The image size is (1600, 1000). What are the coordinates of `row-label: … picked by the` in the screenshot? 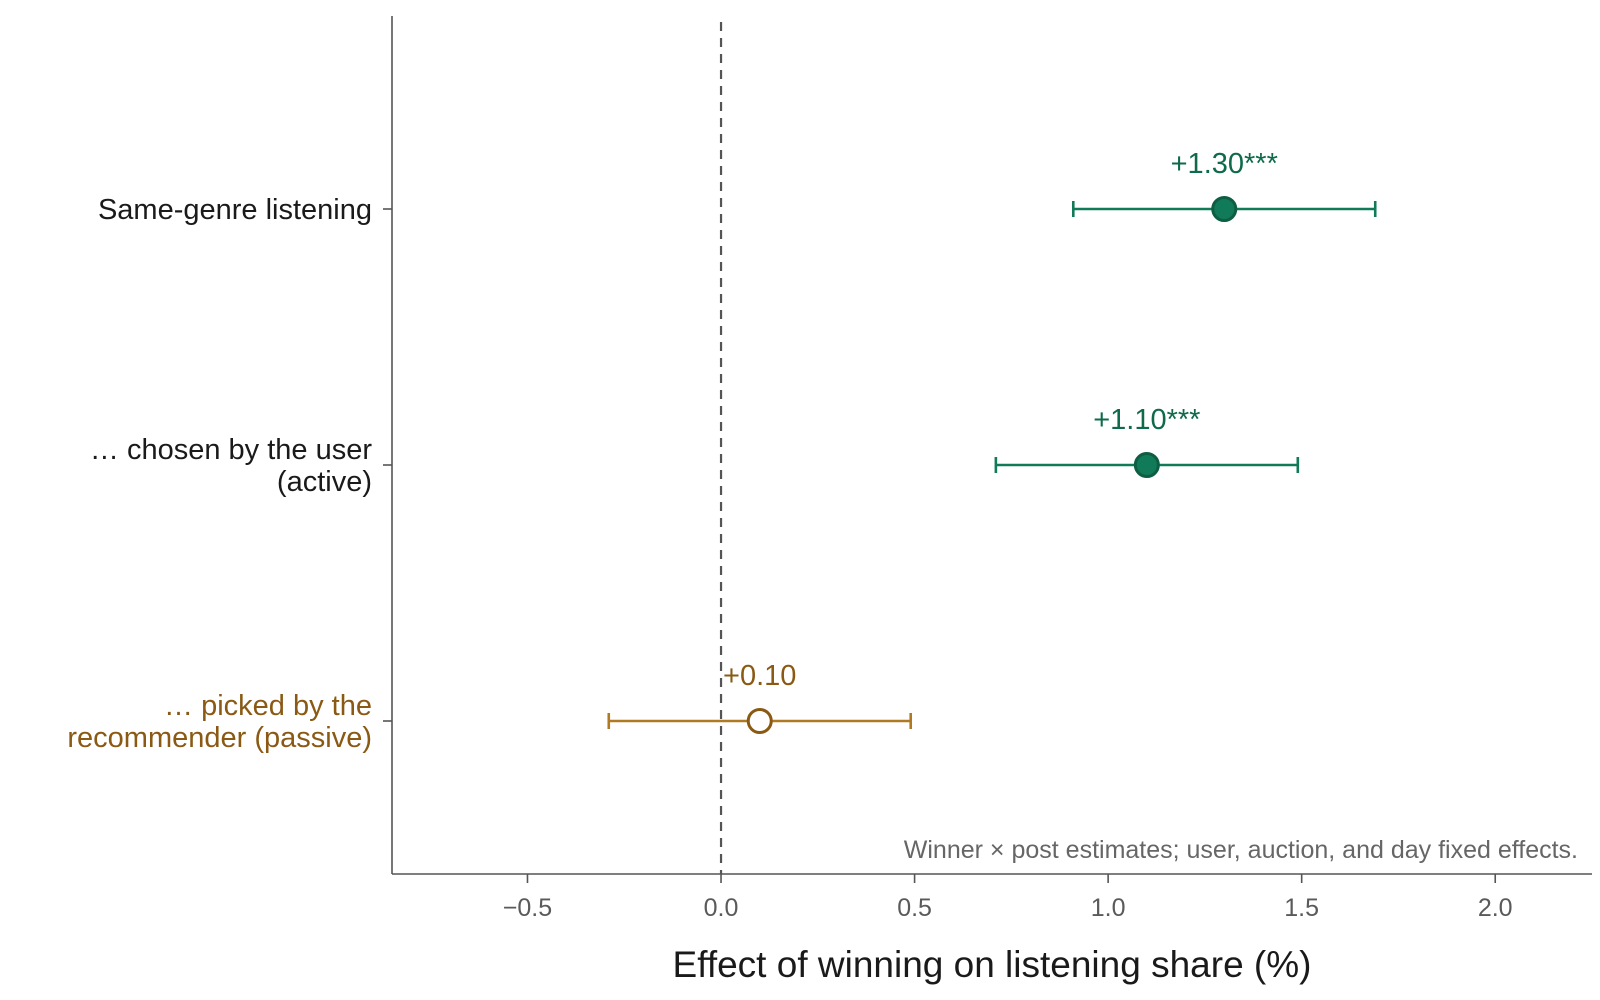 It's located at (268, 706).